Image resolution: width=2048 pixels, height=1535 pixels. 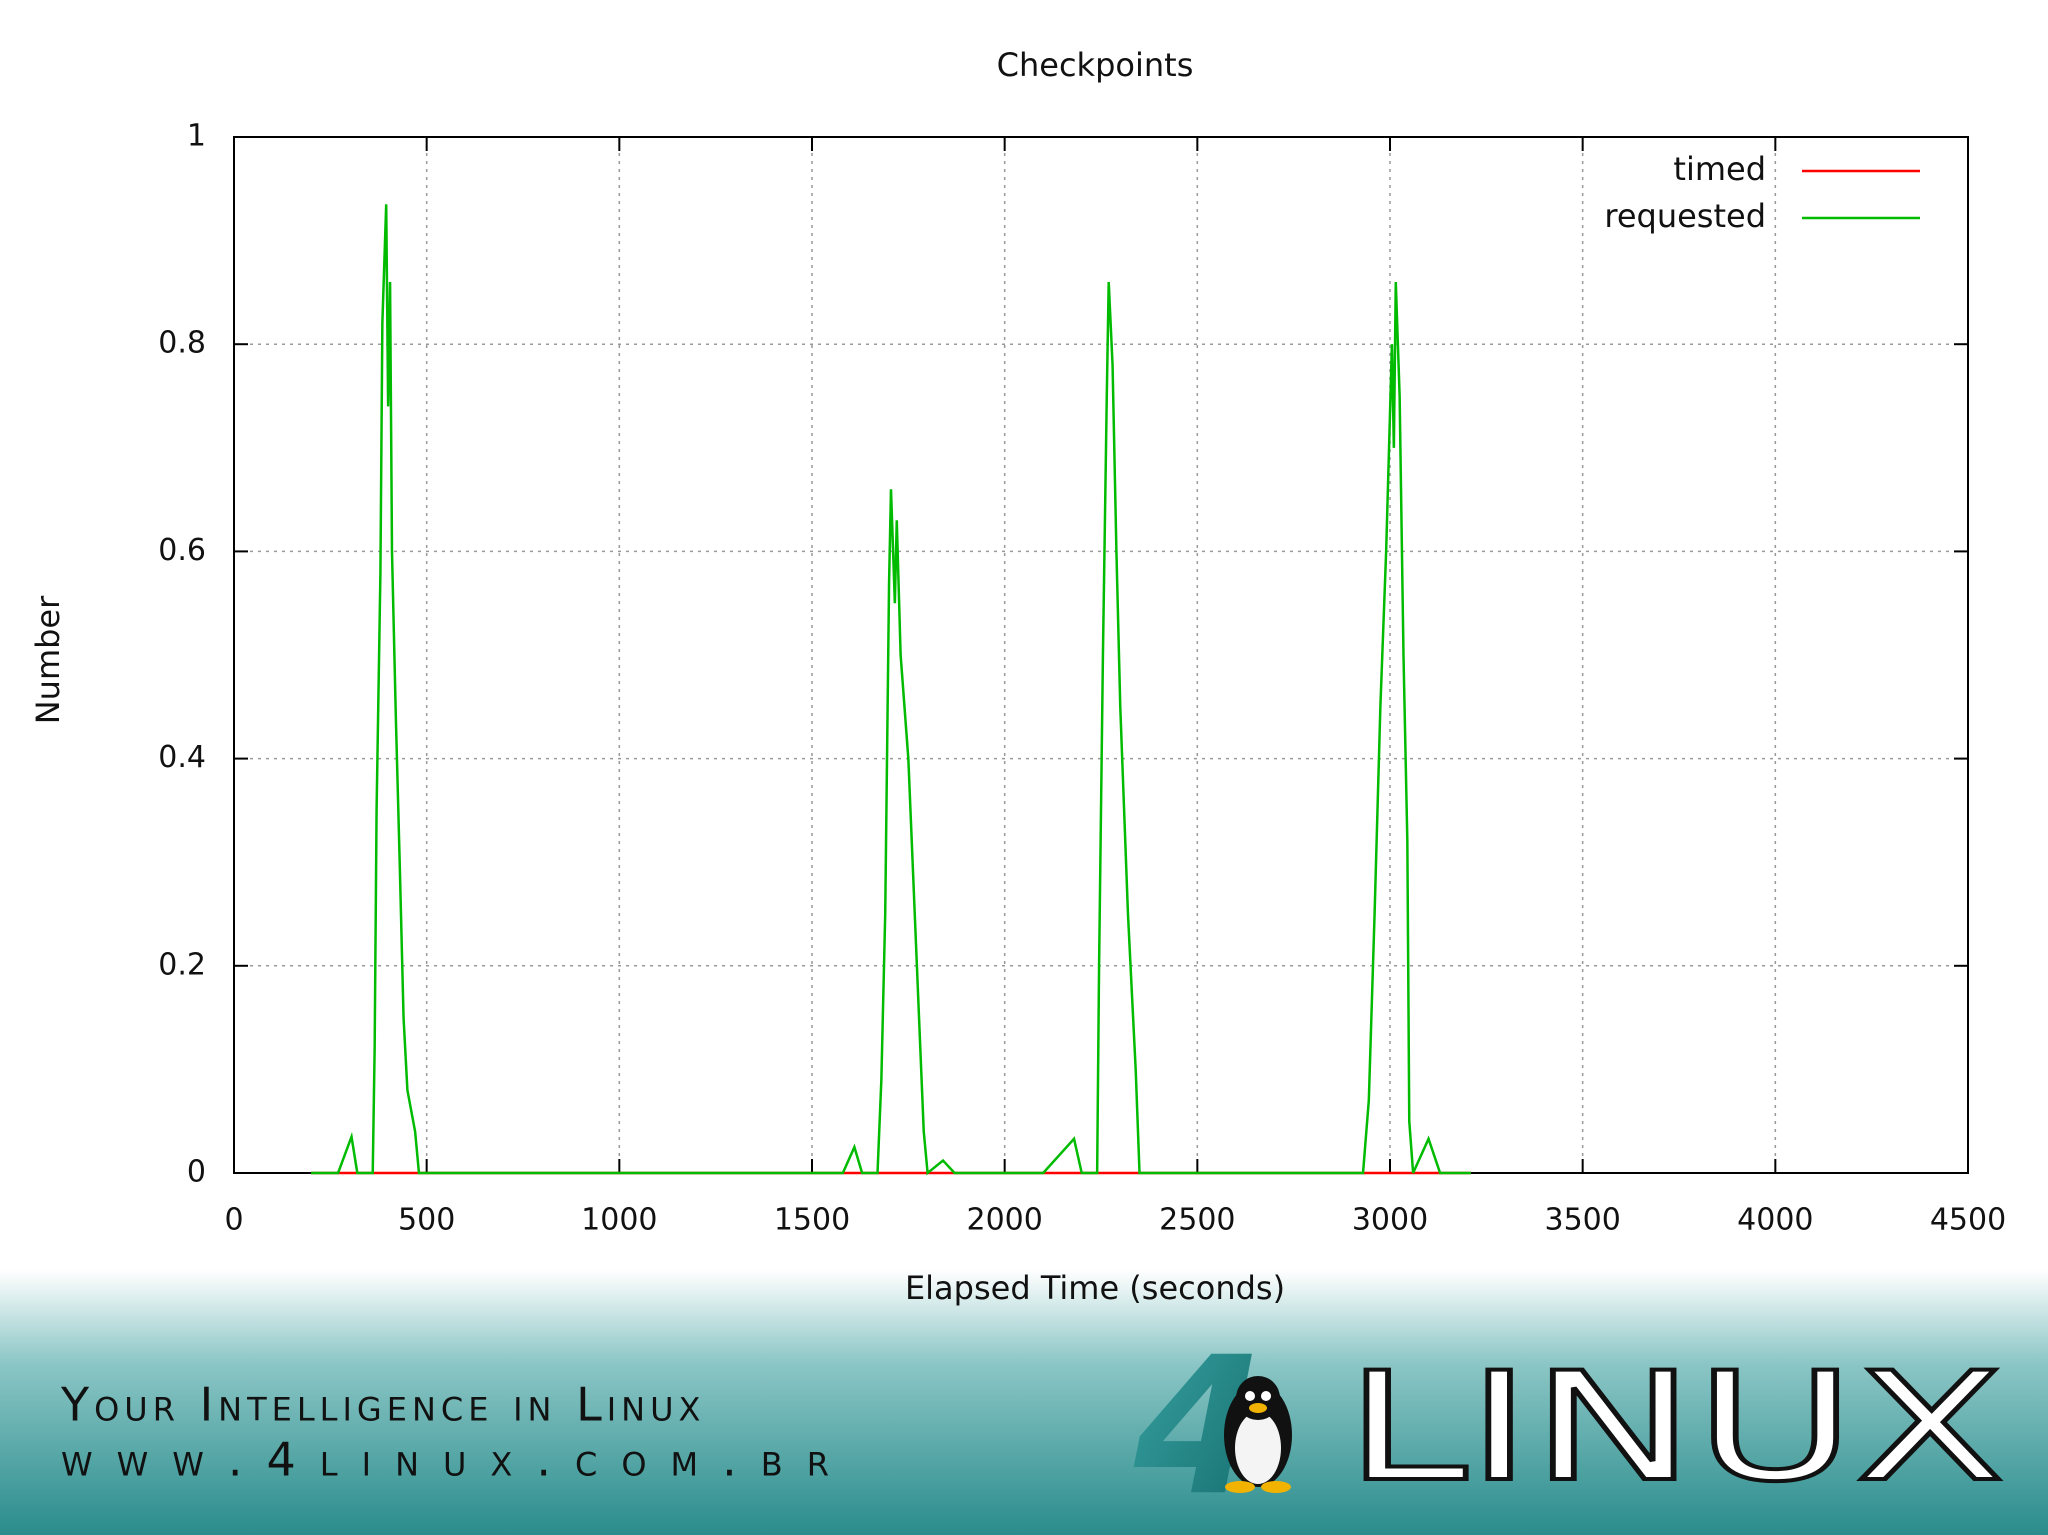 I want to click on y-tick-label: 0.2, so click(x=182, y=964).